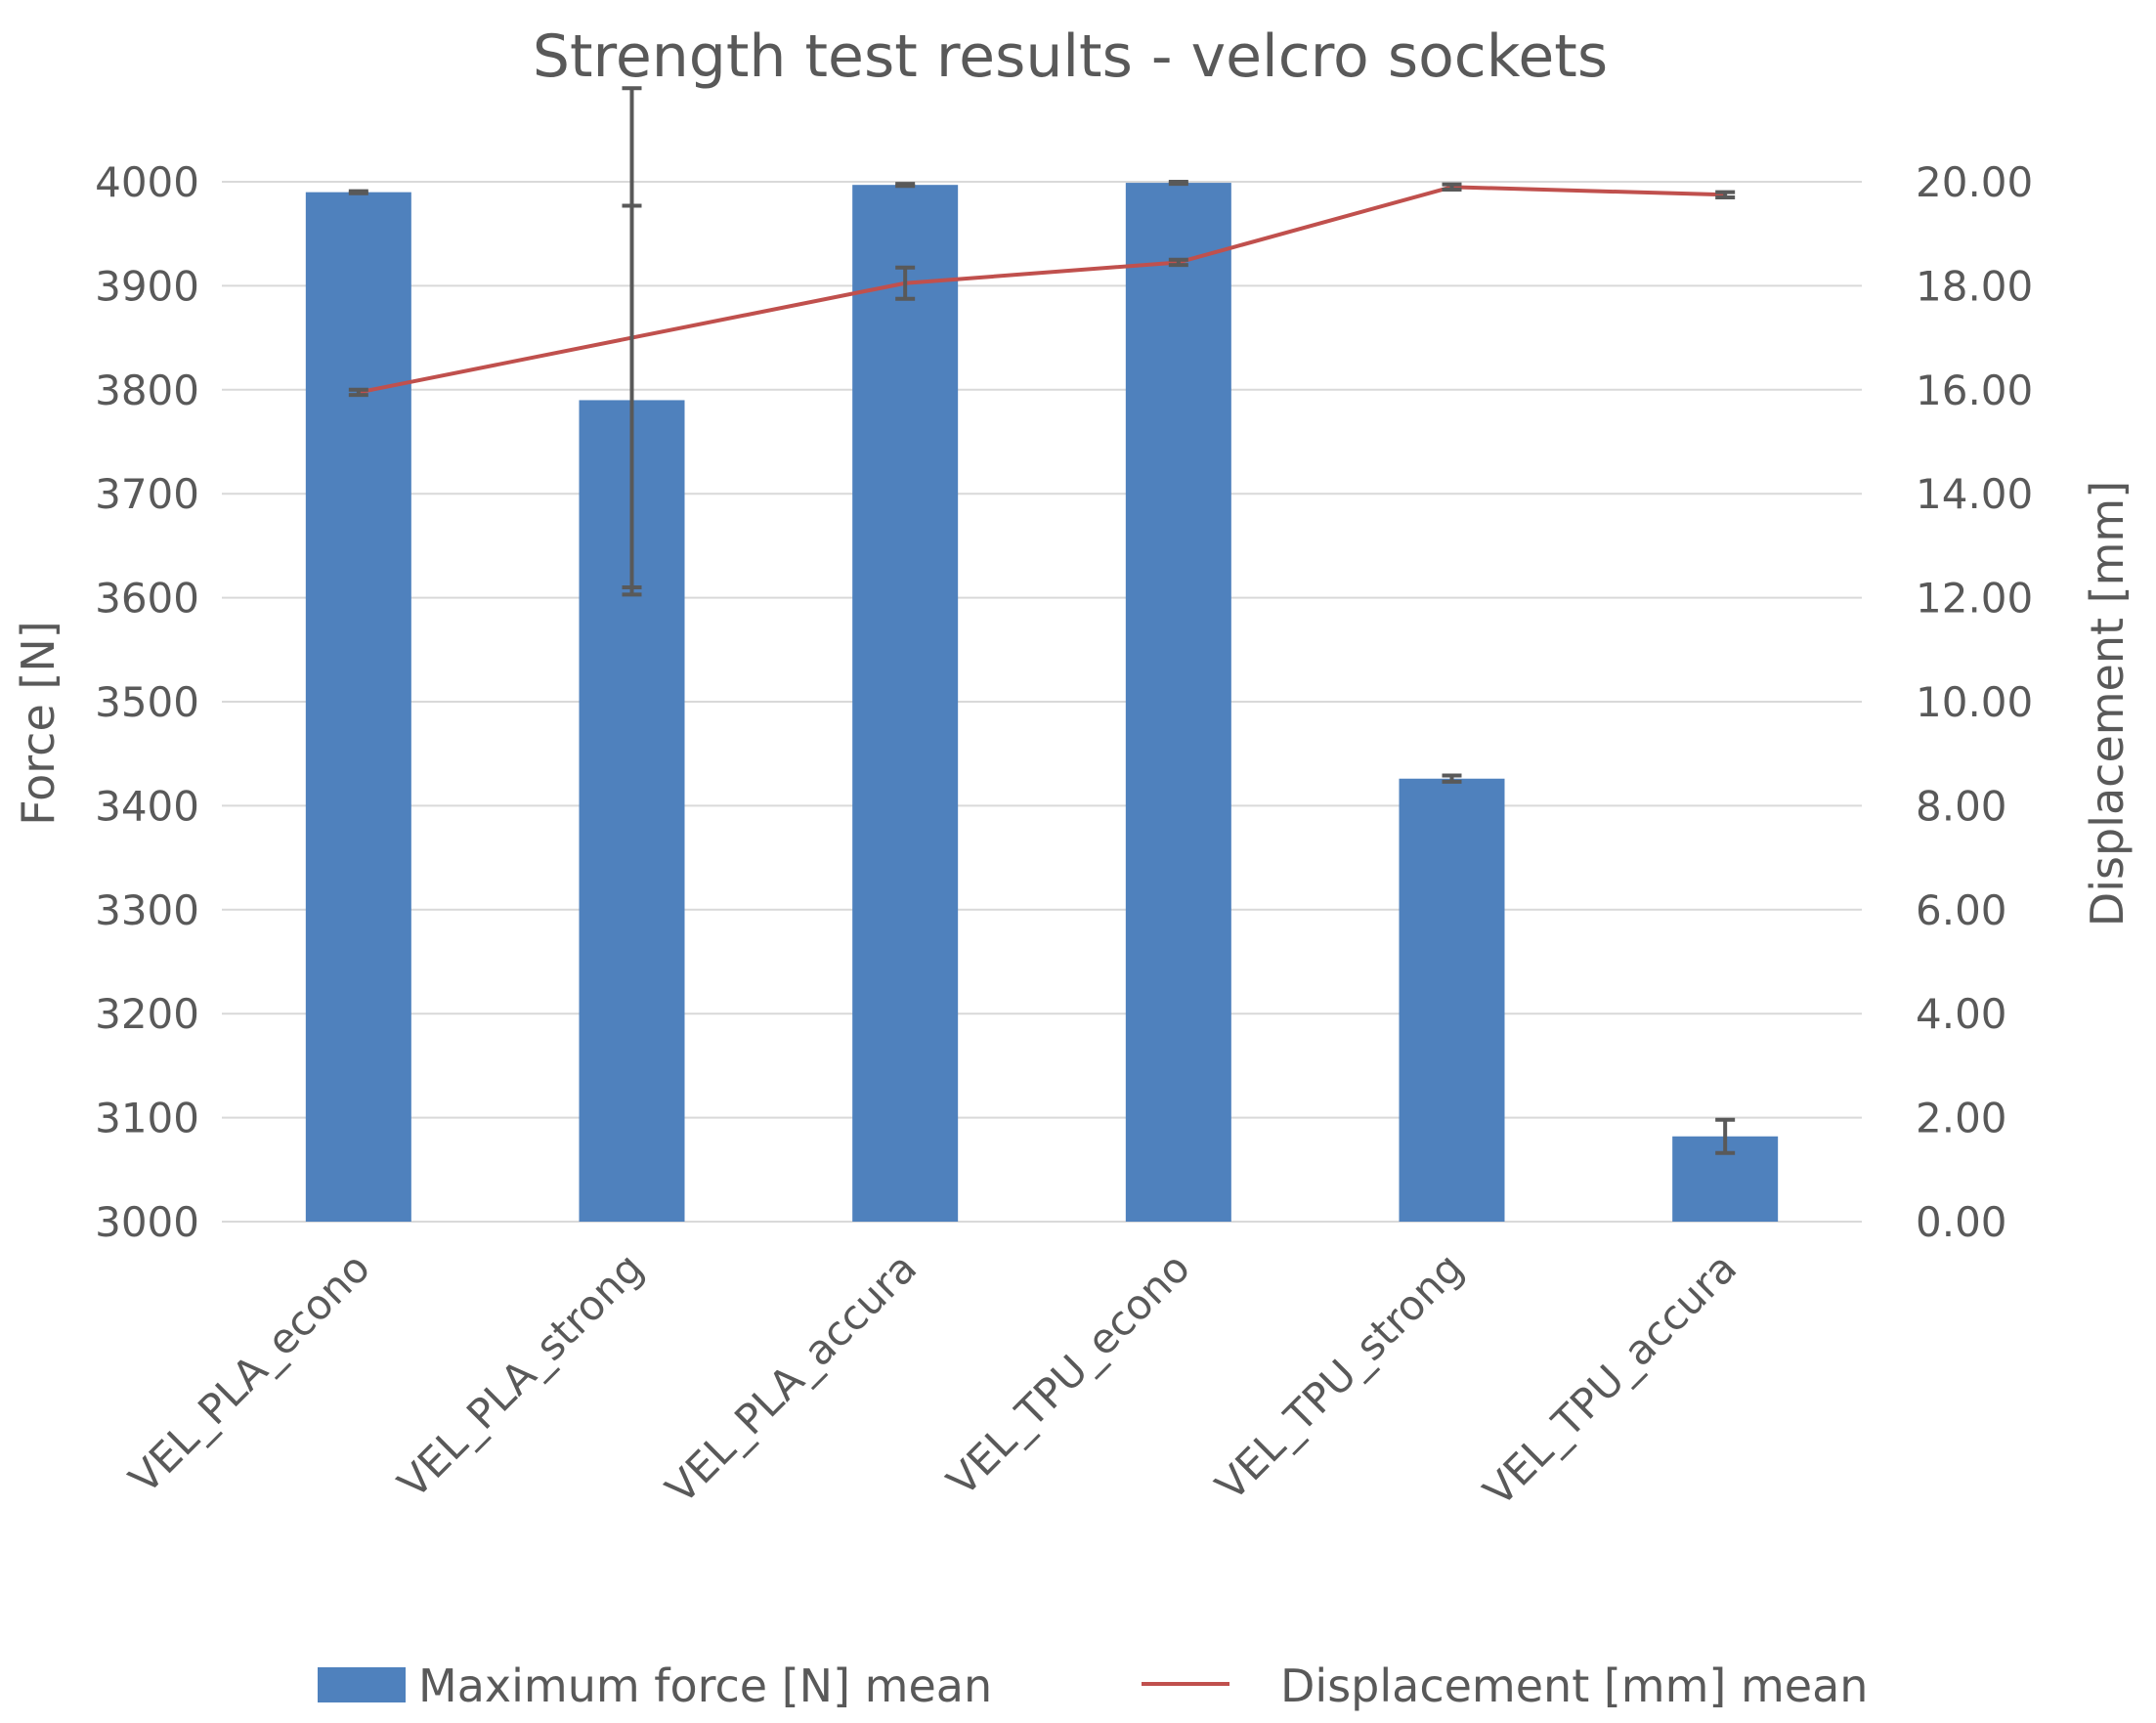  Describe the element at coordinates (1974, 494) in the screenshot. I see `y2-tick-label: 14.00` at that location.